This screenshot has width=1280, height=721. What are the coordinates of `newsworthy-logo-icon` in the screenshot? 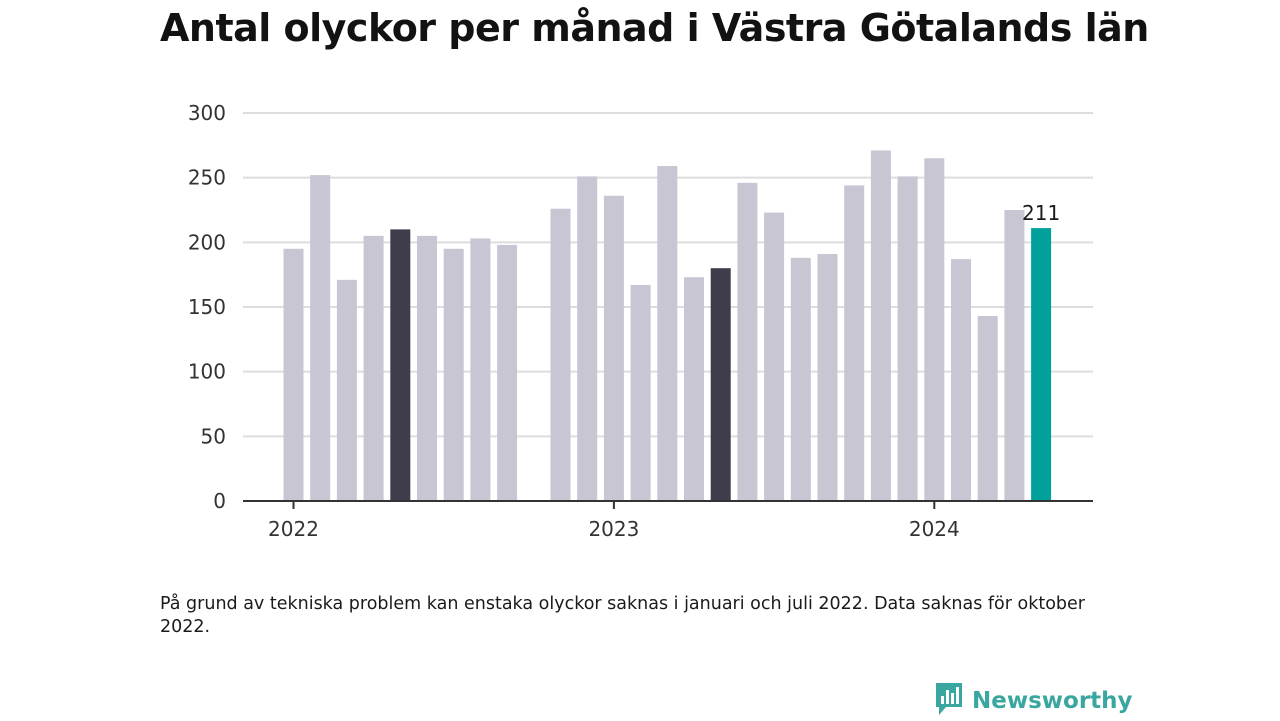 It's located at (949, 701).